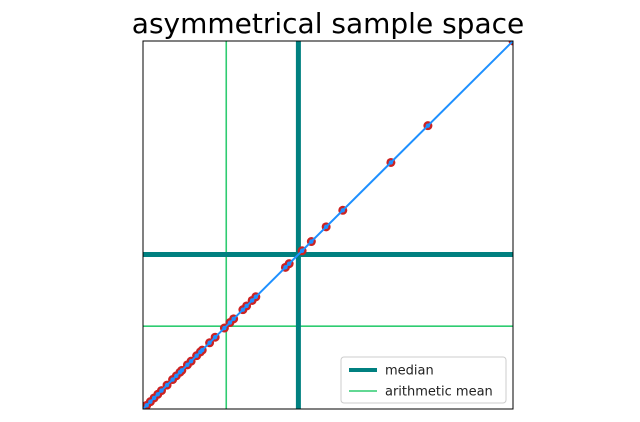 The image size is (640, 422). Describe the element at coordinates (409, 371) in the screenshot. I see `legend-label-0: median` at that location.